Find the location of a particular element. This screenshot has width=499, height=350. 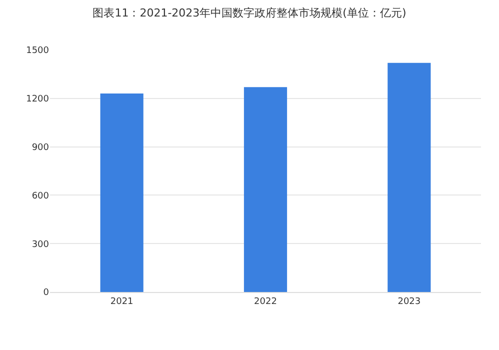

chart-title: 图表11：2021-2023年中国数字政府整体市场规模(单位：亿元) is located at coordinates (249, 13).